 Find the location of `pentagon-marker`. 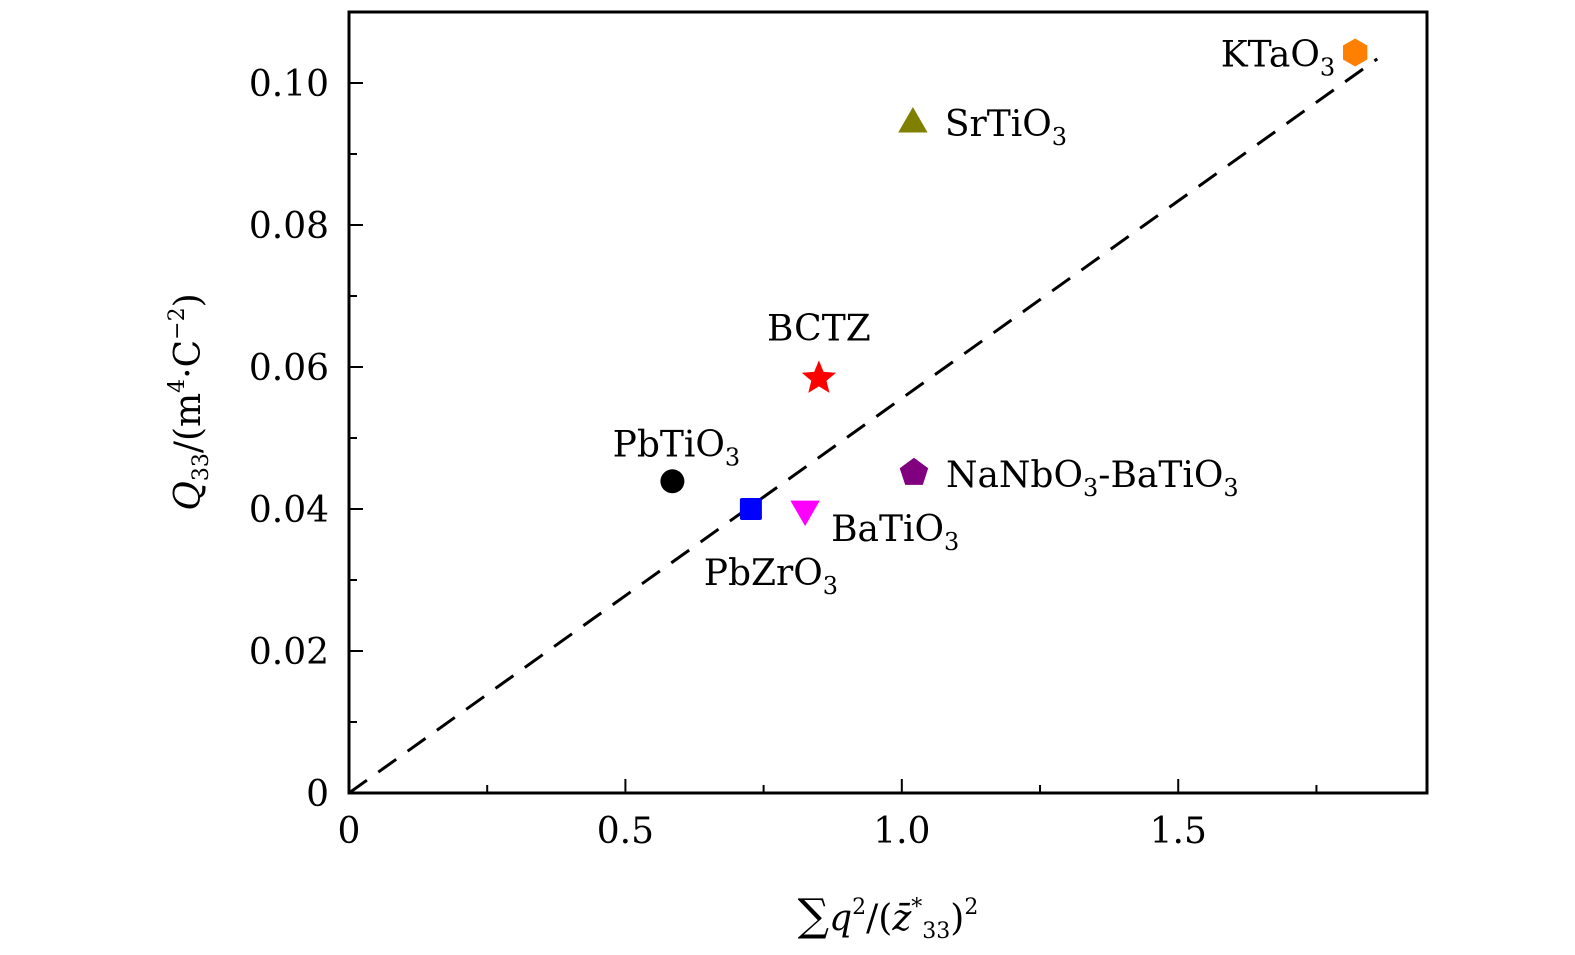

pentagon-marker is located at coordinates (914, 471).